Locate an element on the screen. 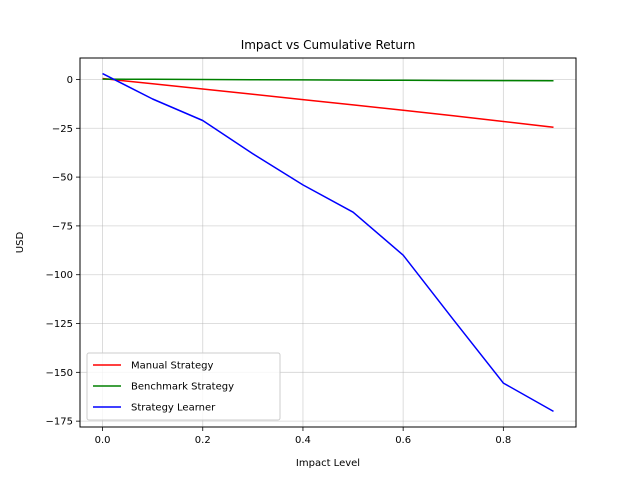 Image resolution: width=640 pixels, height=480 pixels. legend-entry: Benchmark Strategy is located at coordinates (182, 387).